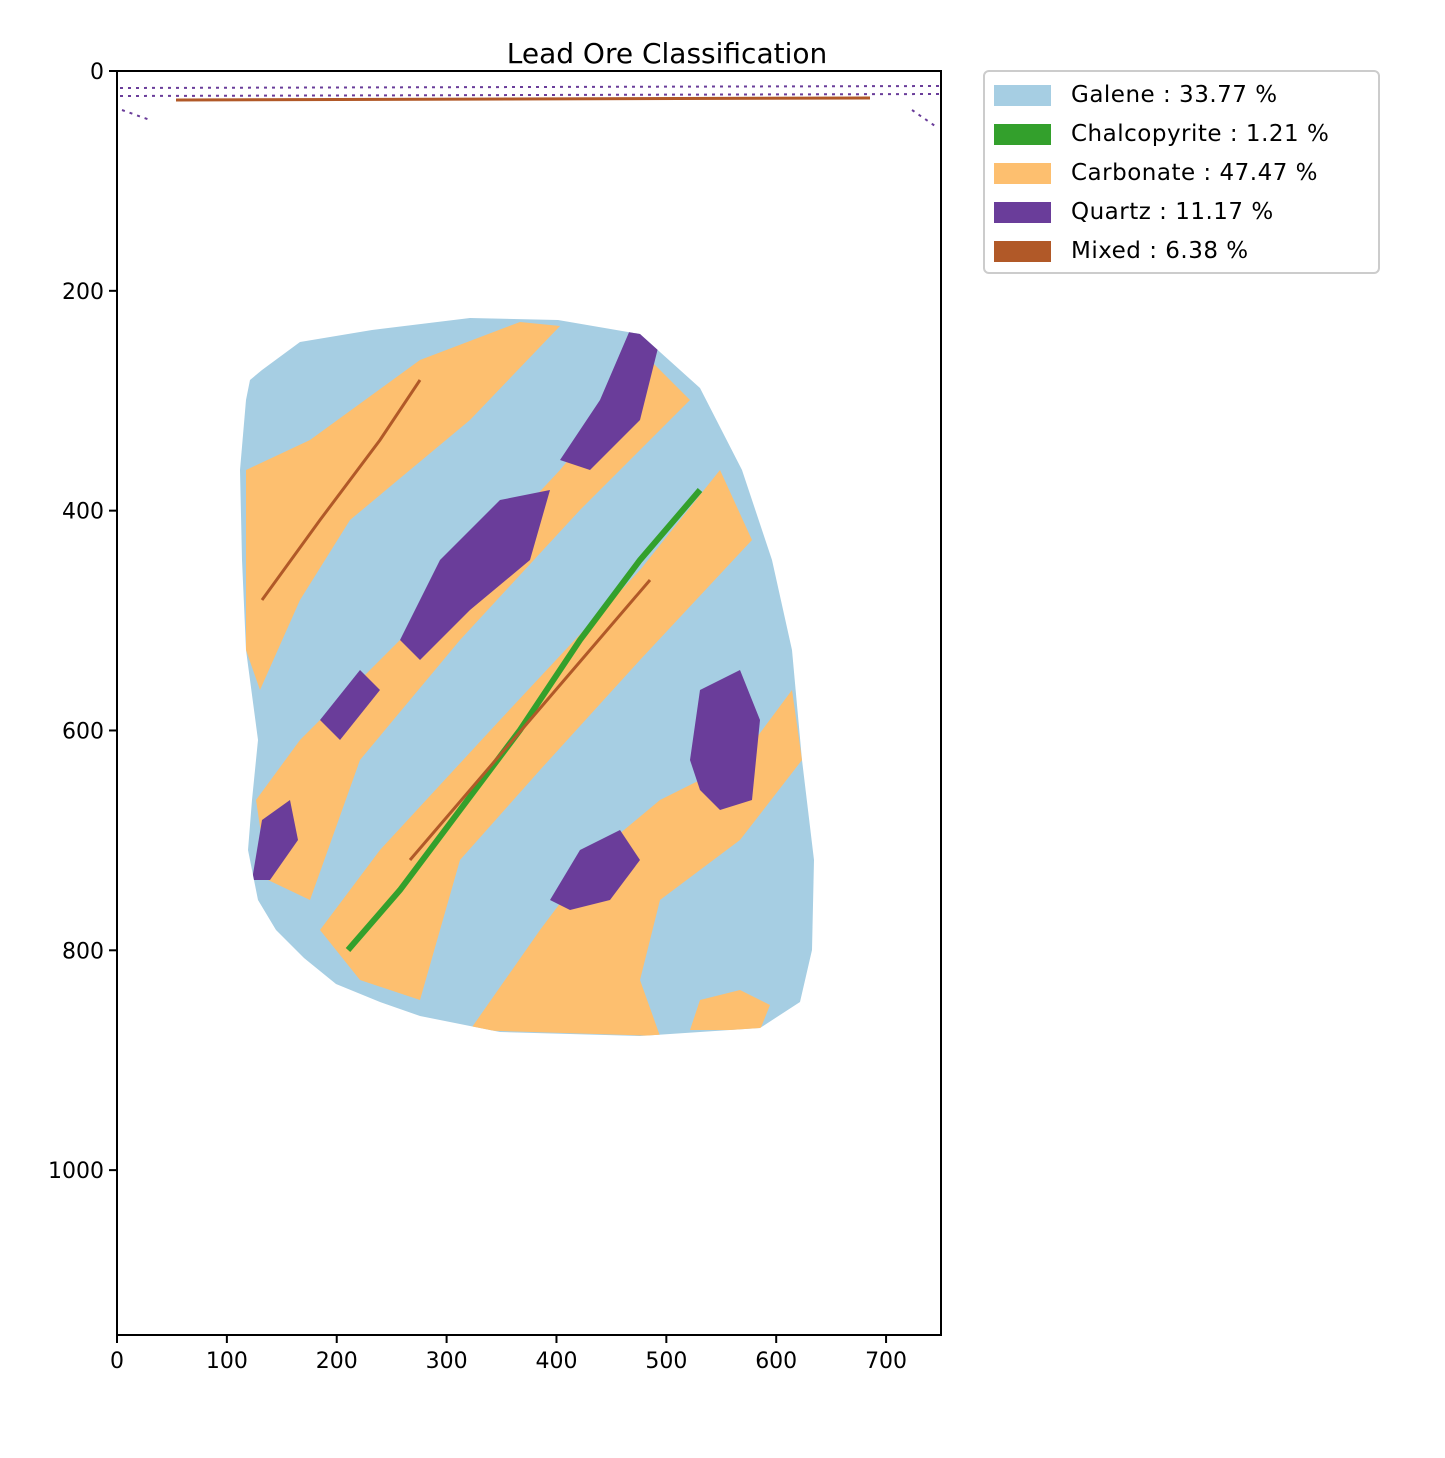 The width and height of the screenshot is (1445, 1458). What do you see at coordinates (82, 622) in the screenshot?
I see `y-axis: 0 200 400 600 800 1000` at bounding box center [82, 622].